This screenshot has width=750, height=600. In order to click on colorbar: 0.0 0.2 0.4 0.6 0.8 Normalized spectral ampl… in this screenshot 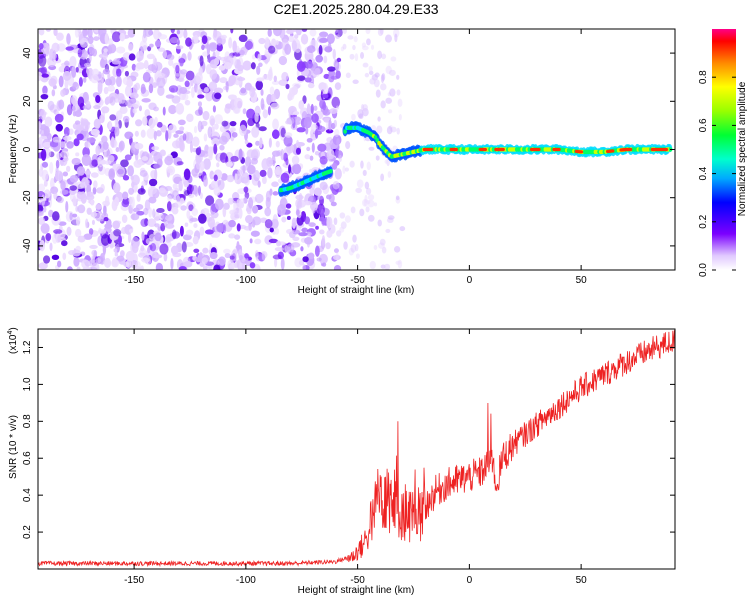, I will do `click(723, 153)`.